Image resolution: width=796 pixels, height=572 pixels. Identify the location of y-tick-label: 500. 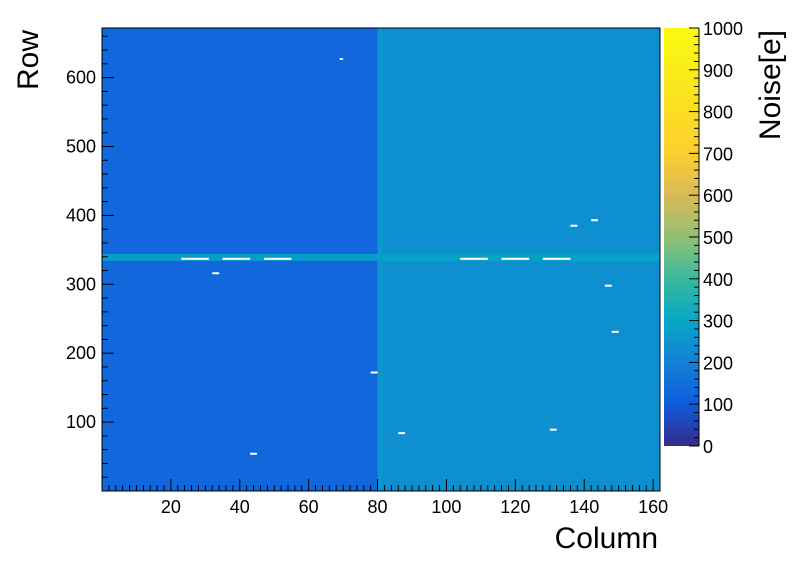
(81, 147).